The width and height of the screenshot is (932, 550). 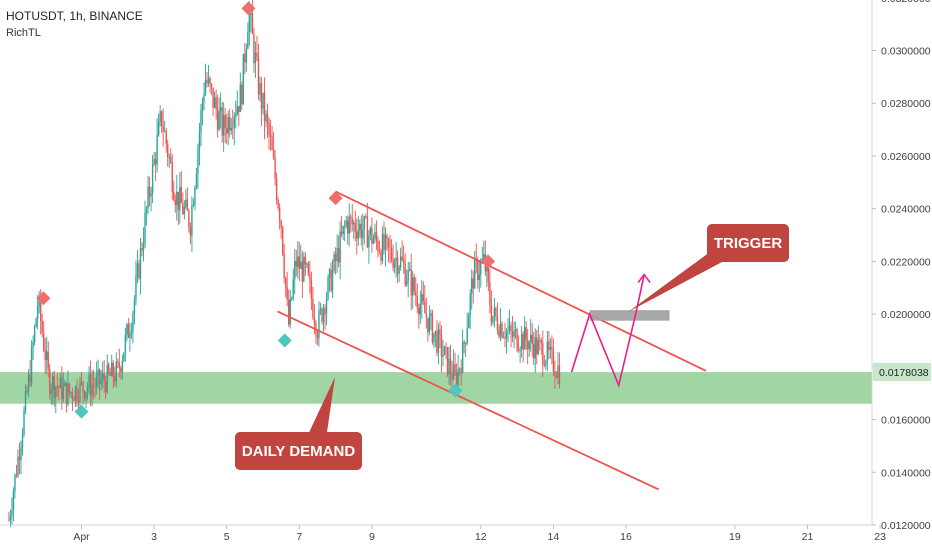 What do you see at coordinates (23, 33) in the screenshot?
I see `indicator-label: RichTL` at bounding box center [23, 33].